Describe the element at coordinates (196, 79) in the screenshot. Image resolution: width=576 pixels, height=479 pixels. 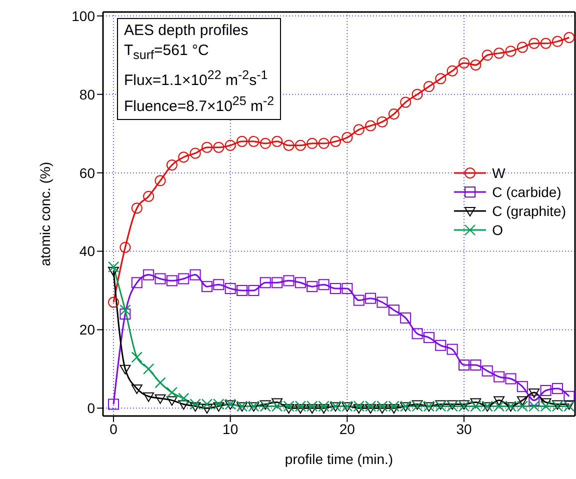
I see `annotation: Flux=1.1×10$^{22}$ m$^{-2}$s$^{-1}$` at that location.